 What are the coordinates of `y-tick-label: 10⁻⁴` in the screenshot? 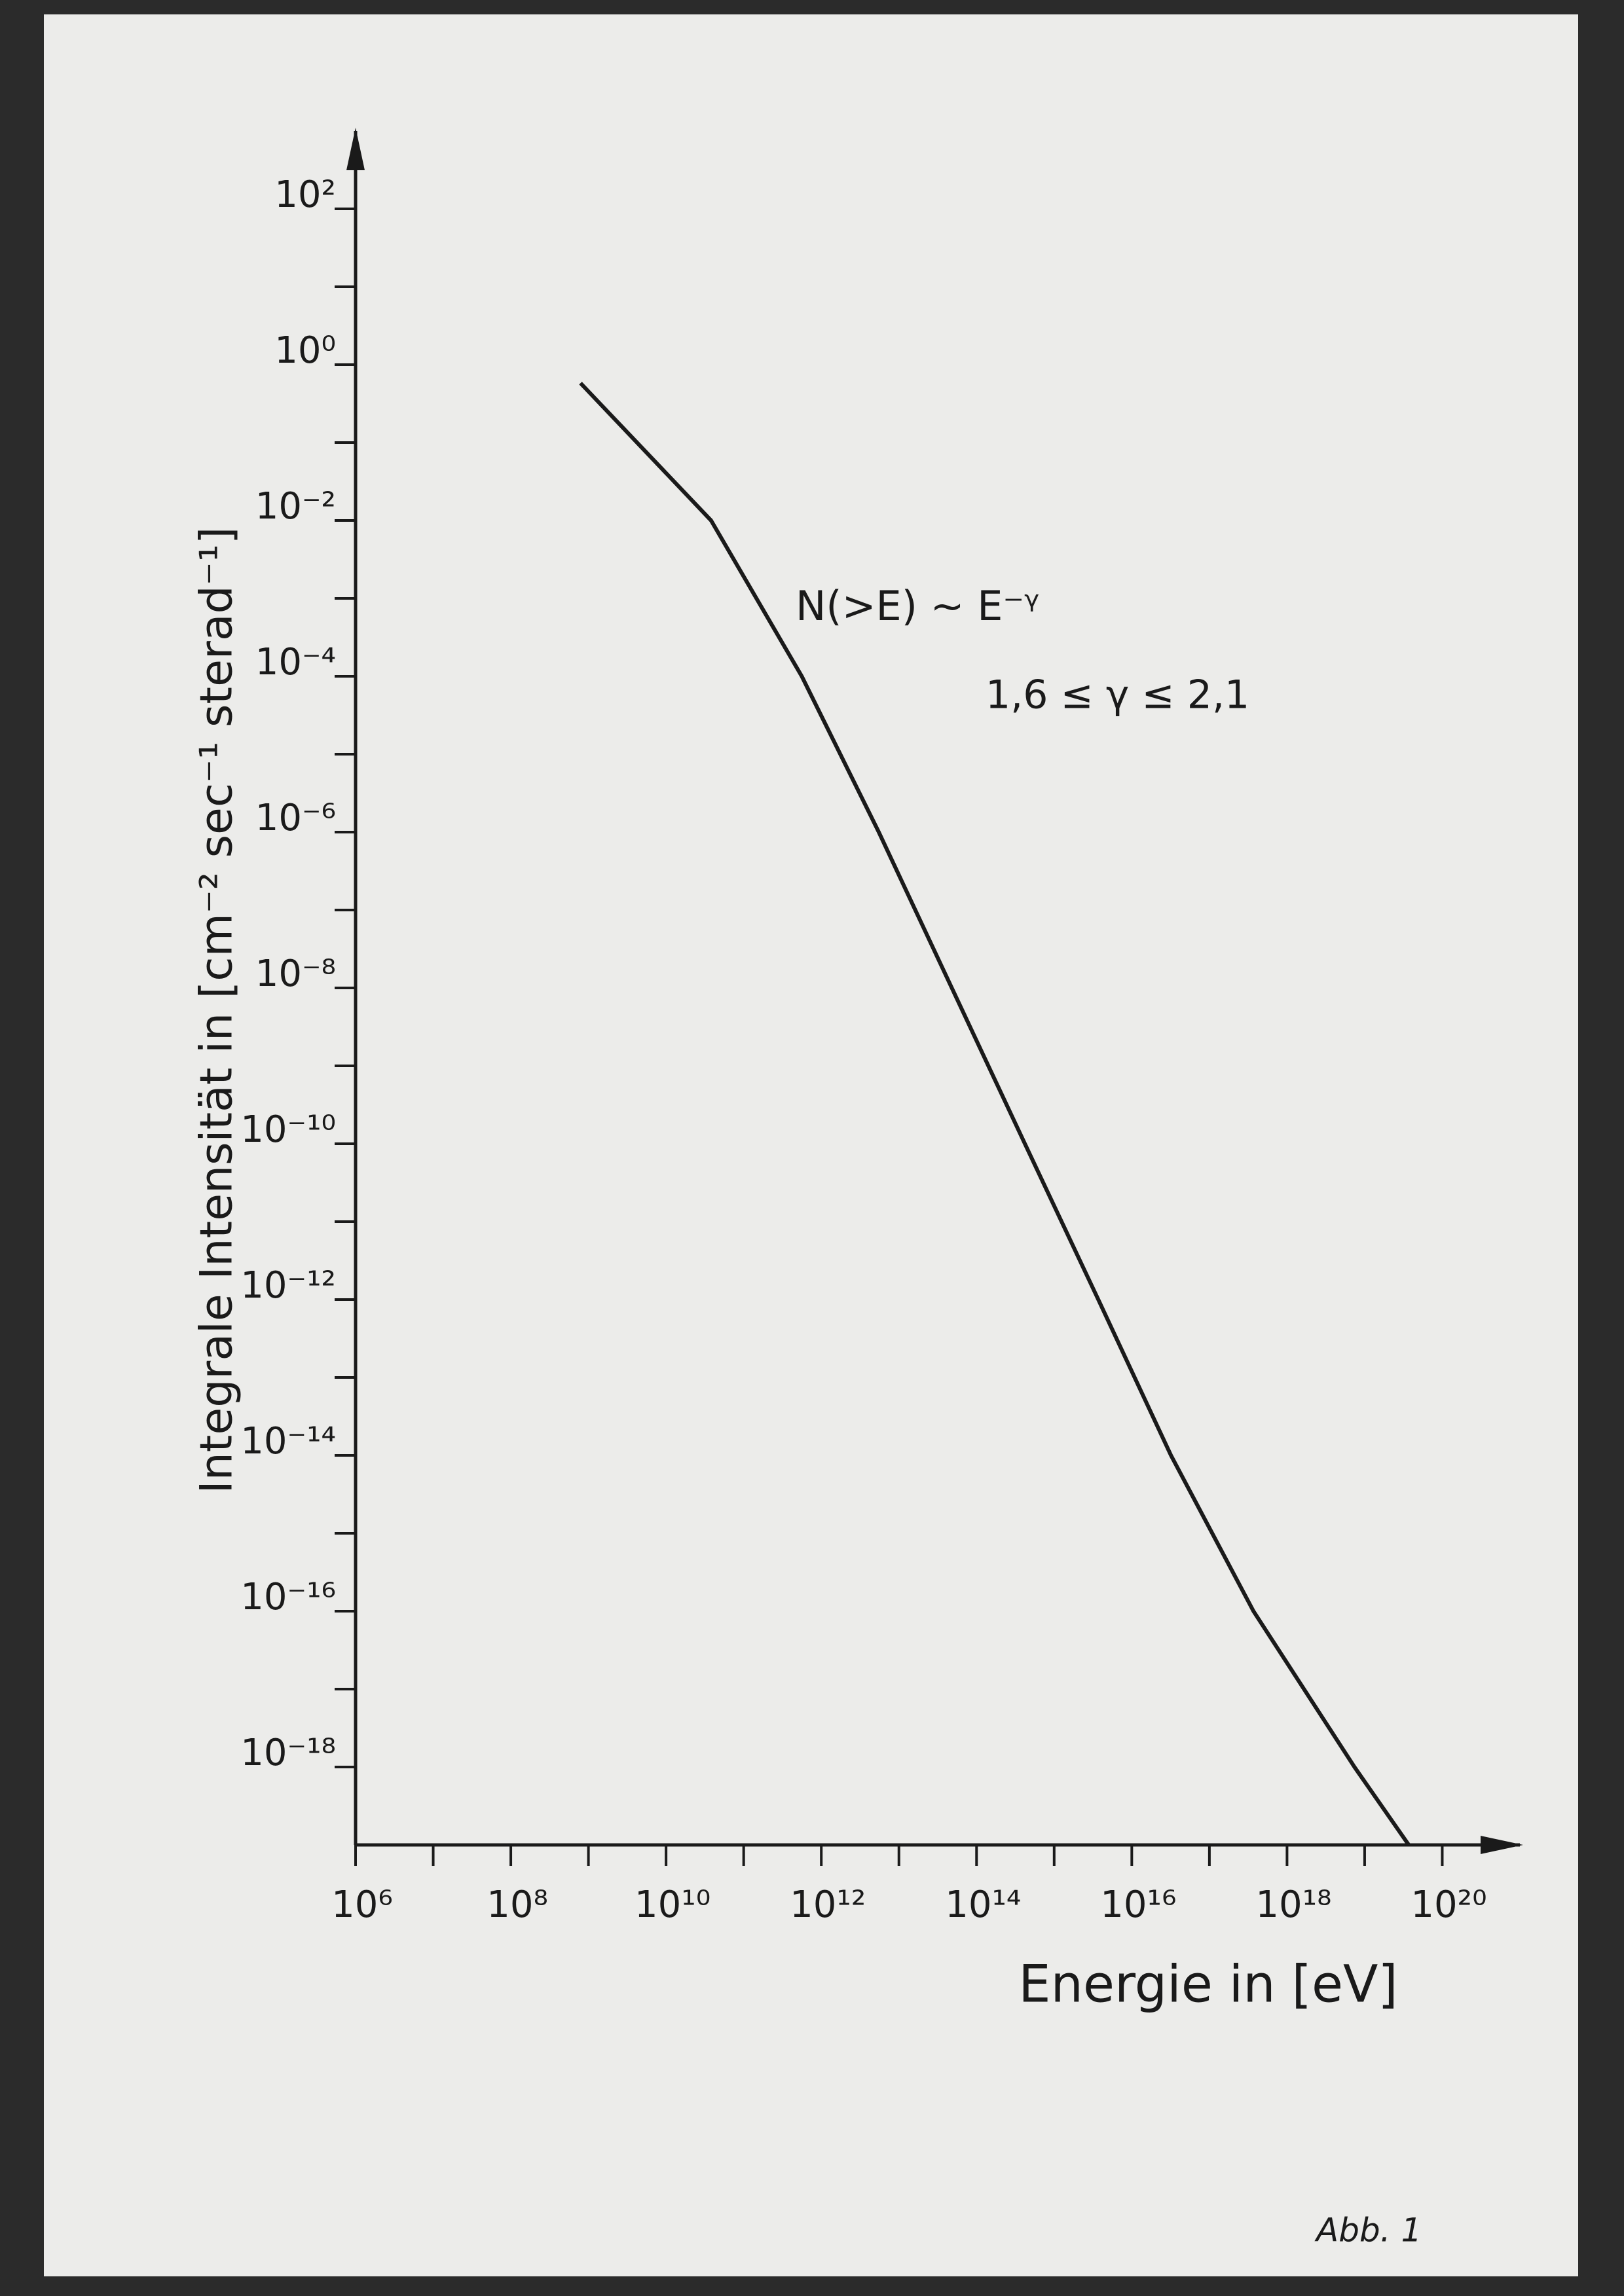 It's located at (295, 662).